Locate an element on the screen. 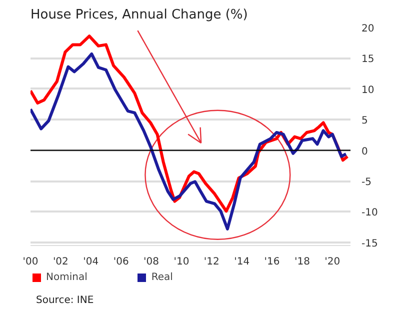 The image size is (400, 329). legend-label: Nominal is located at coordinates (67, 277).